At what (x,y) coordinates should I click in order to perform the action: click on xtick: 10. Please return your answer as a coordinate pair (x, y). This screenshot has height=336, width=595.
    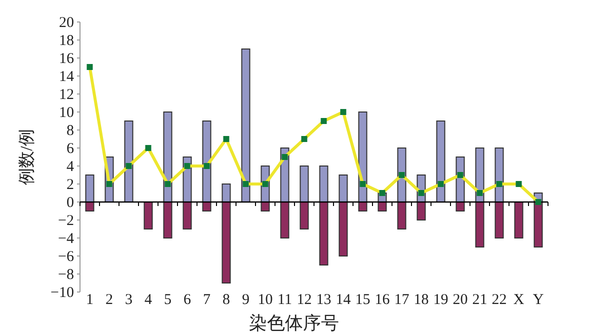
    Looking at the image, I should click on (265, 300).